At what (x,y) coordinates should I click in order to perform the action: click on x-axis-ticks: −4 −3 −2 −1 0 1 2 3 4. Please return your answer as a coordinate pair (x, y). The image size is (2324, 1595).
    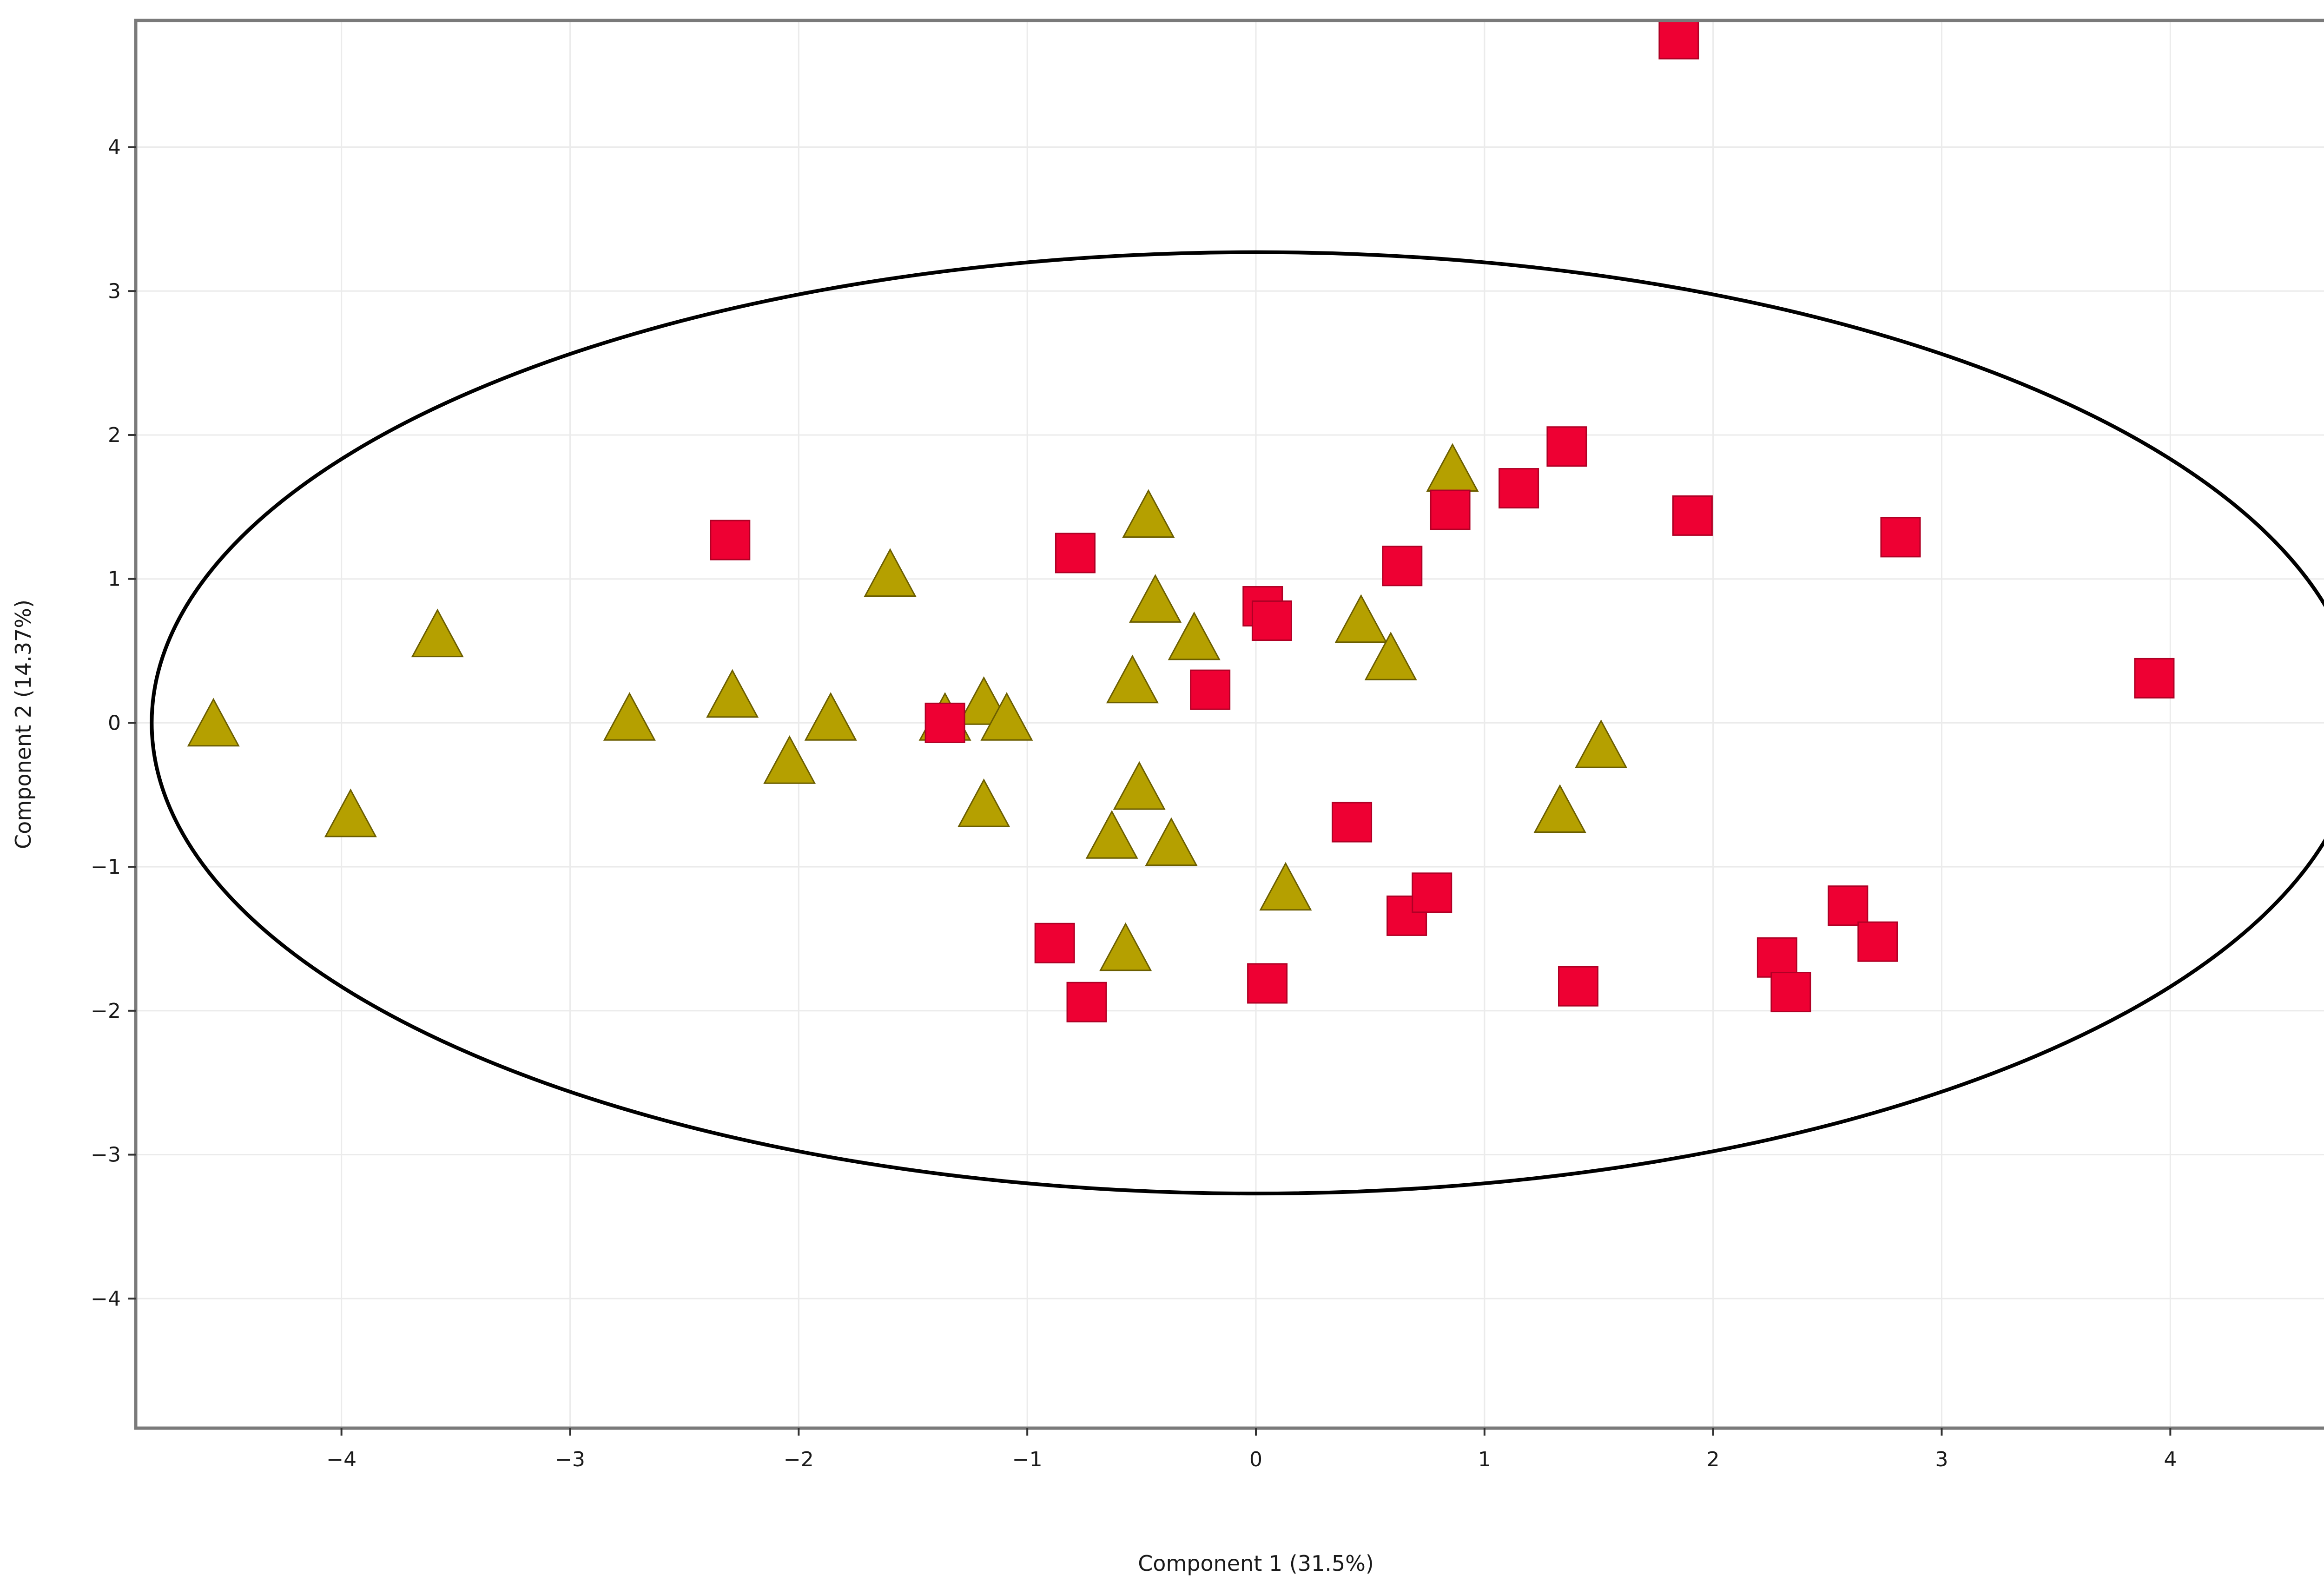
    Looking at the image, I should click on (1251, 1449).